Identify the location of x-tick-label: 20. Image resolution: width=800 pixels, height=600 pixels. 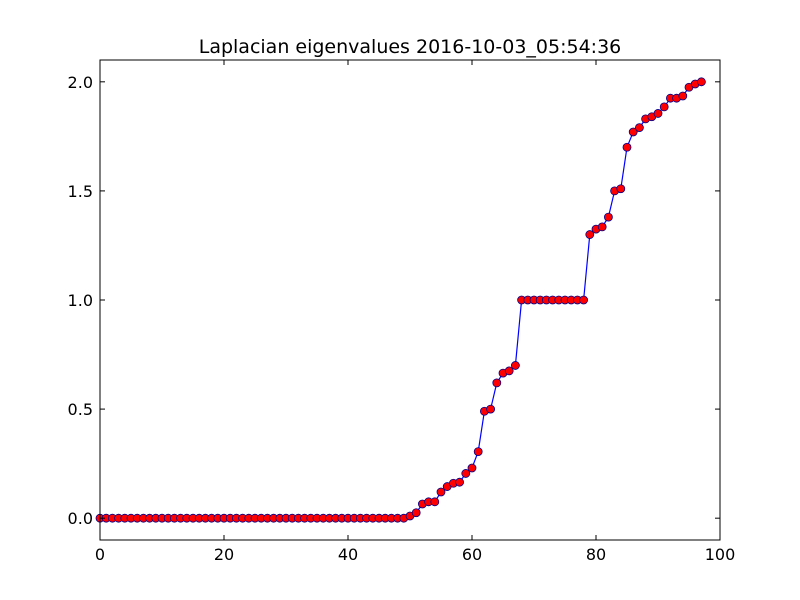
(224, 554).